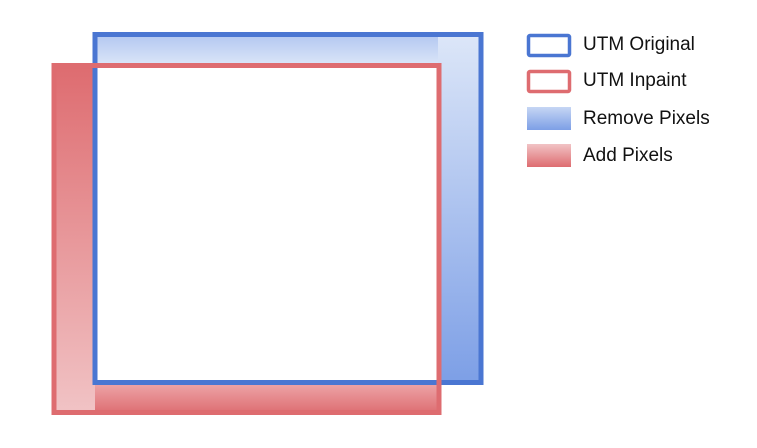 This screenshot has width=757, height=448. Describe the element at coordinates (646, 118) in the screenshot. I see `legend-label-remove-pixels: Remove Pixels` at that location.